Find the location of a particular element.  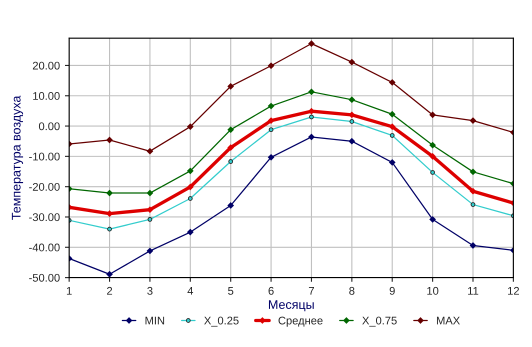

y-axis-title: Температура воздуха is located at coordinates (18, 158).